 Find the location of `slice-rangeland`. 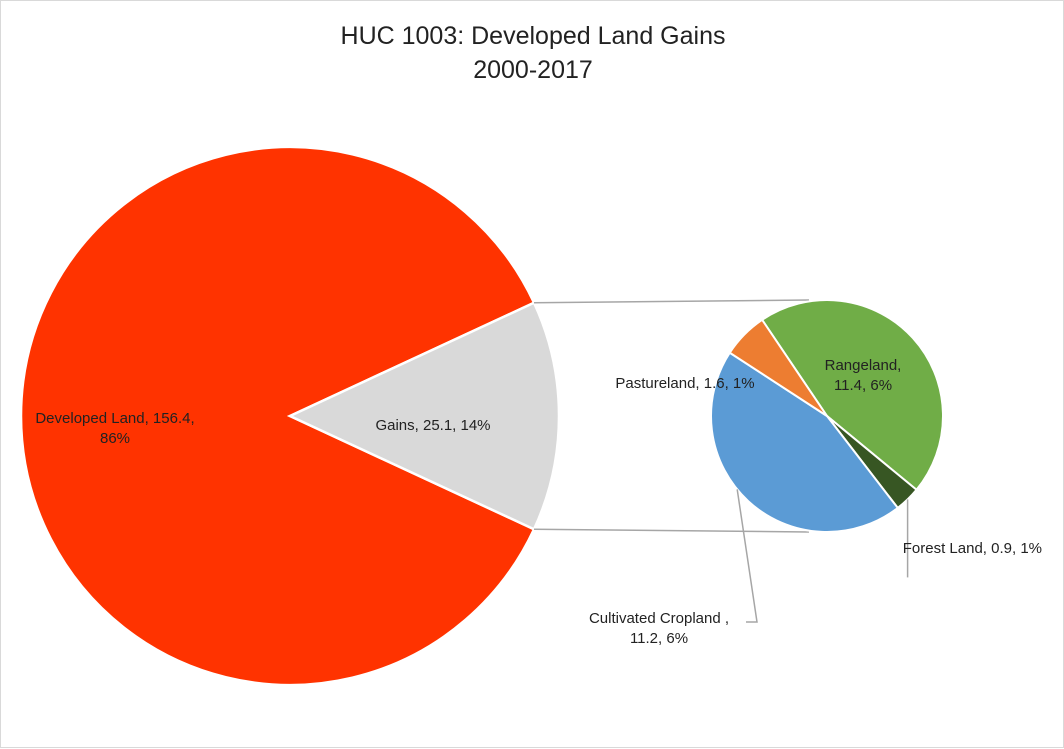

slice-rangeland is located at coordinates (852, 395).